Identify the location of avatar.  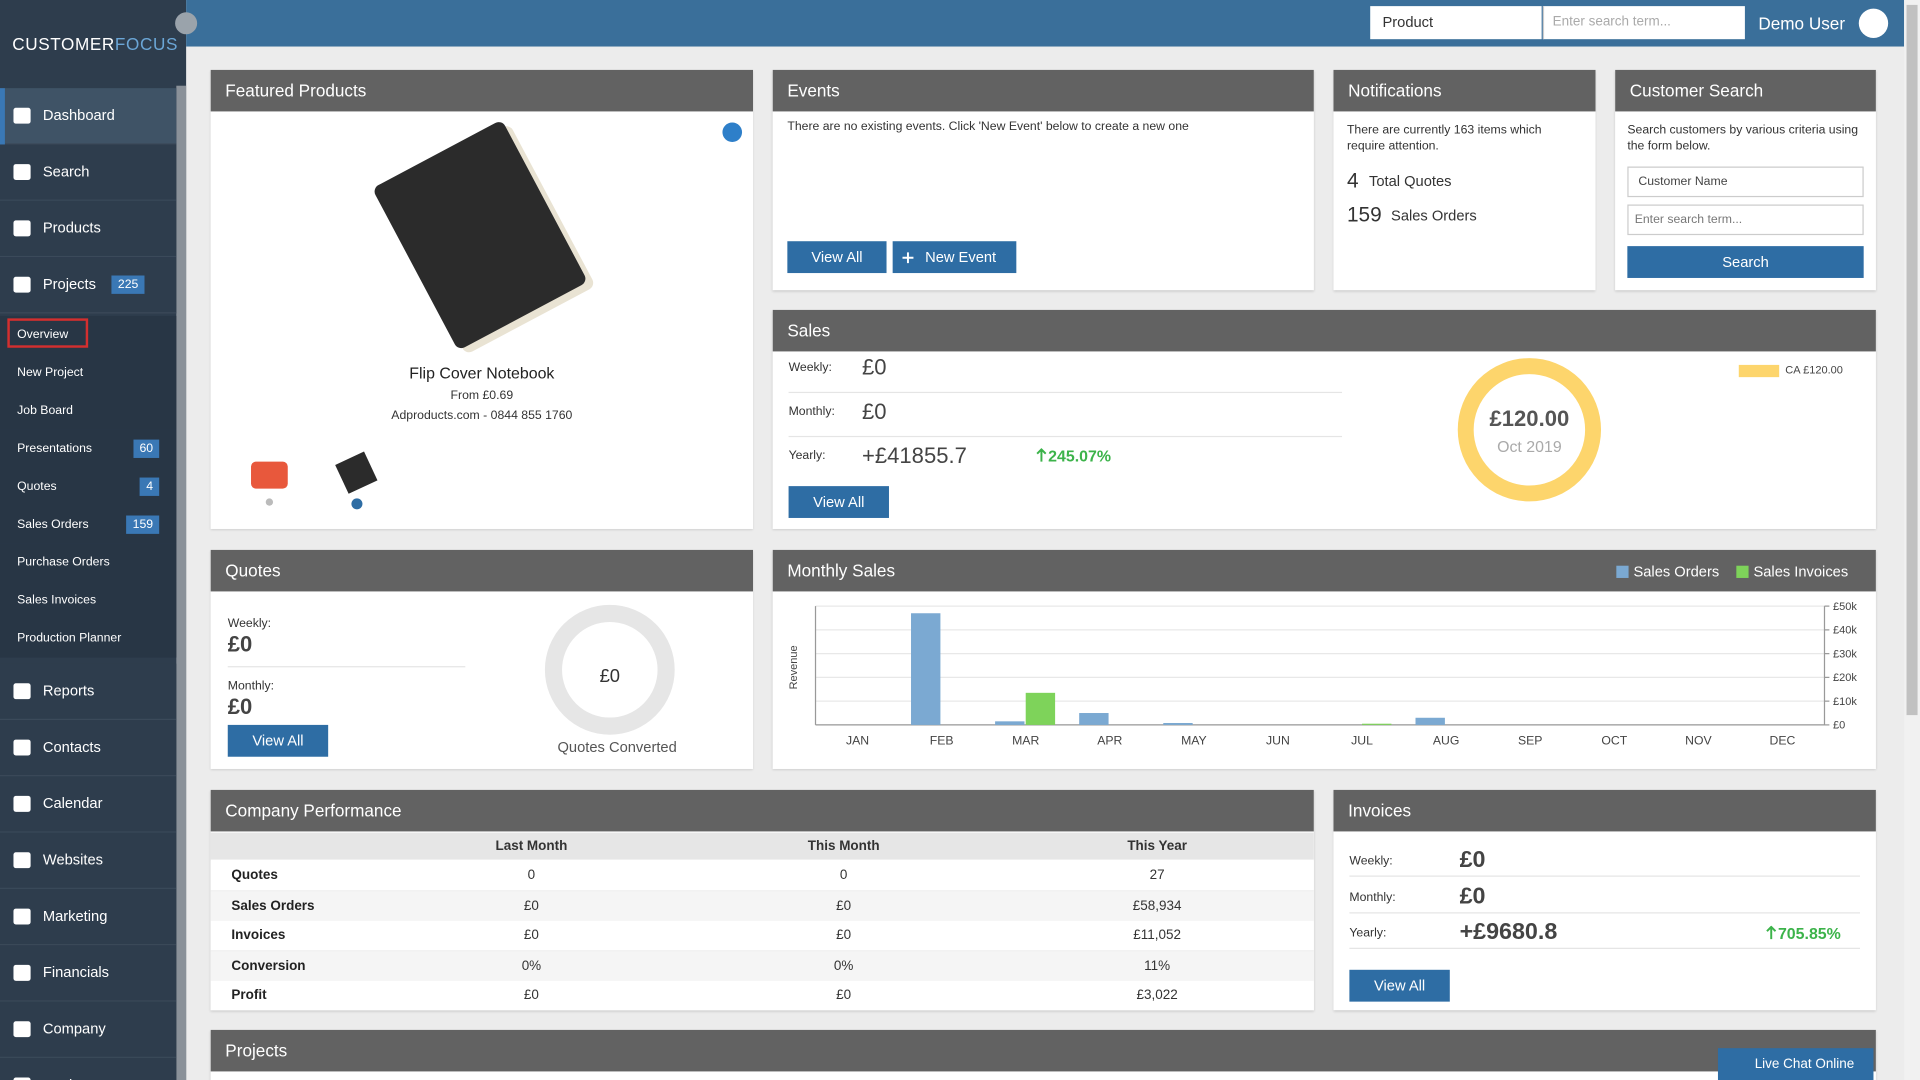
(1873, 23).